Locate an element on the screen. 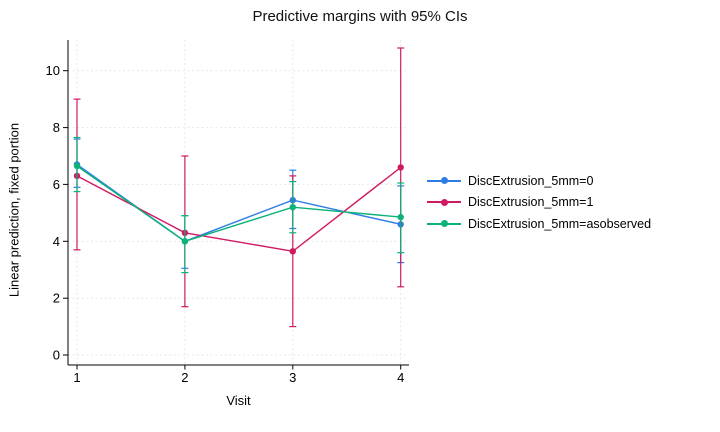 This screenshot has height=432, width=720. y-tick-label: 6 is located at coordinates (56, 184).